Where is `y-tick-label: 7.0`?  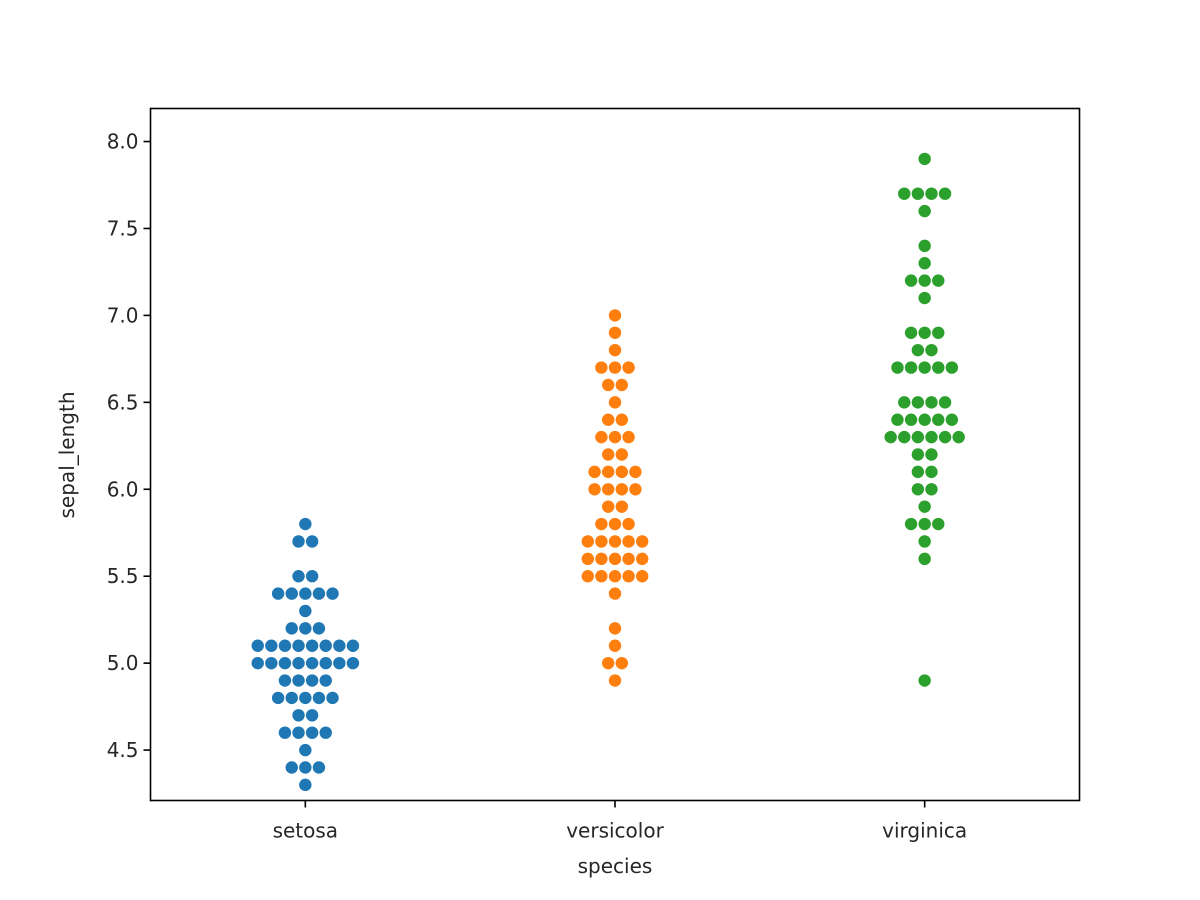
y-tick-label: 7.0 is located at coordinates (123, 315).